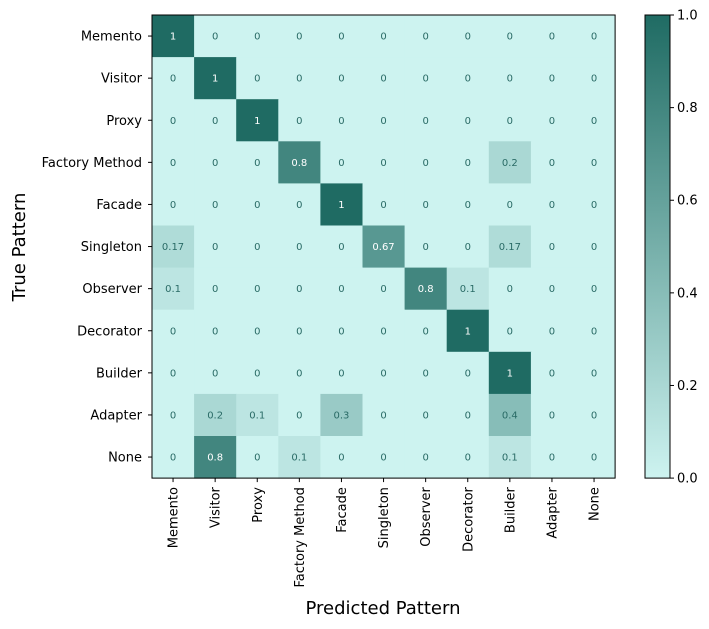 This screenshot has width=709, height=629. What do you see at coordinates (92, 163) in the screenshot?
I see `row-tick-label: Factory Method` at bounding box center [92, 163].